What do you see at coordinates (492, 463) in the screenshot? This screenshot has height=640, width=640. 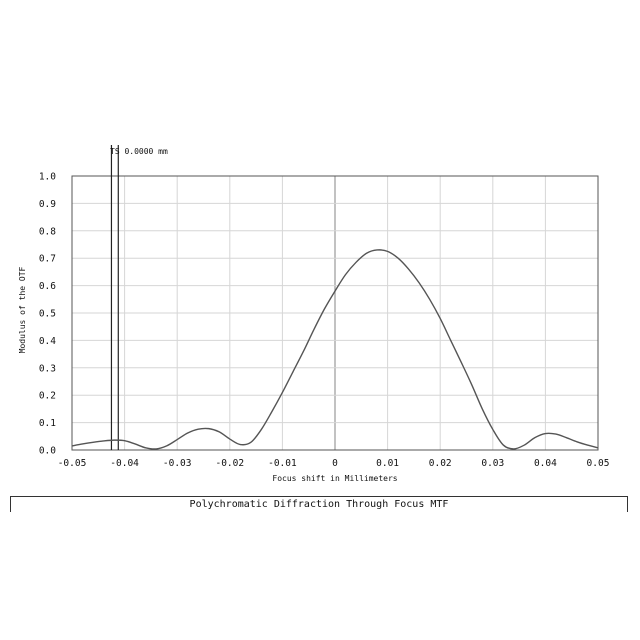 I see `x-tick-label: 0.03` at bounding box center [492, 463].